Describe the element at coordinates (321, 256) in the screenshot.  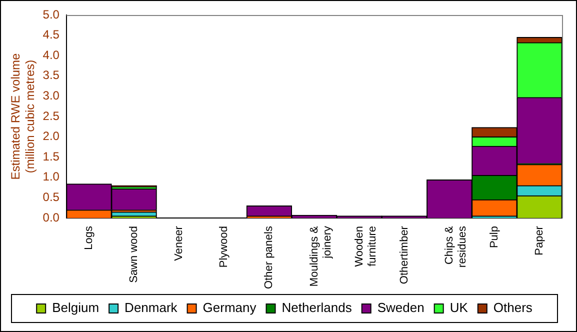
I see `x-tick-label: Mouldings & joinery` at that location.